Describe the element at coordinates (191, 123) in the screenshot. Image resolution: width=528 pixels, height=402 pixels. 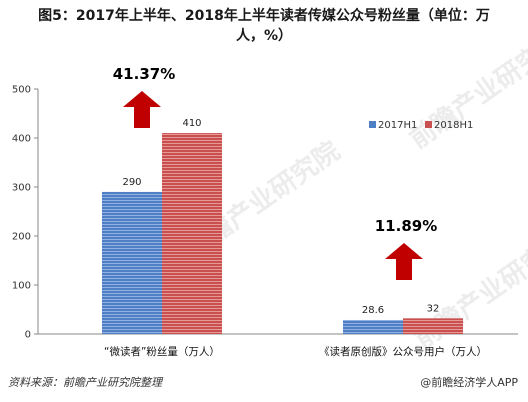
I see `data-label: 410` at that location.